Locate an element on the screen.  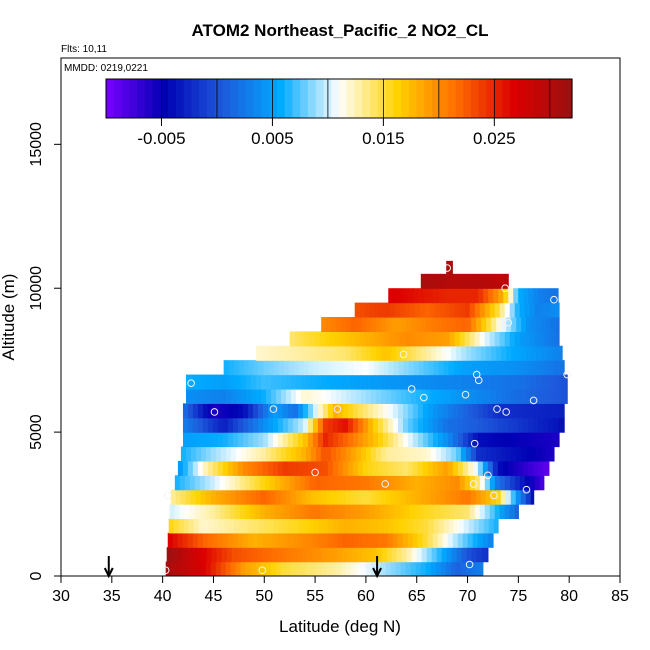
x-tick-label: 35 is located at coordinates (112, 596).